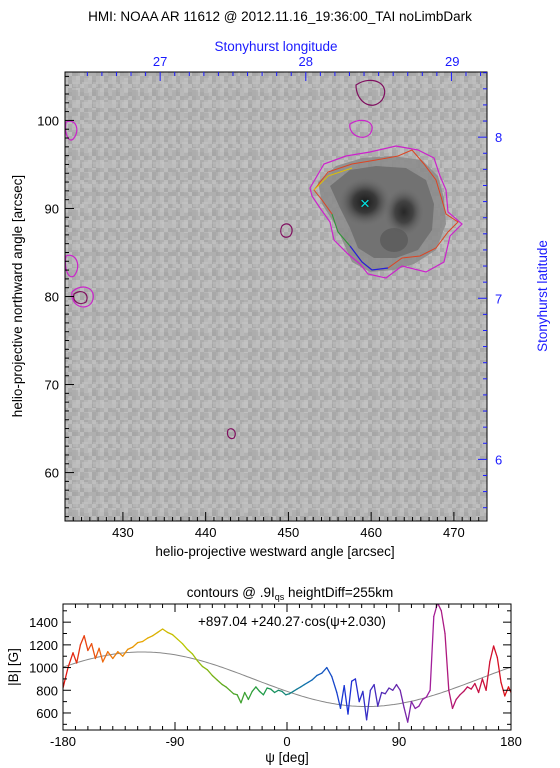 The height and width of the screenshot is (768, 560). I want to click on bottom-x-tick-label: 0, so click(286, 741).